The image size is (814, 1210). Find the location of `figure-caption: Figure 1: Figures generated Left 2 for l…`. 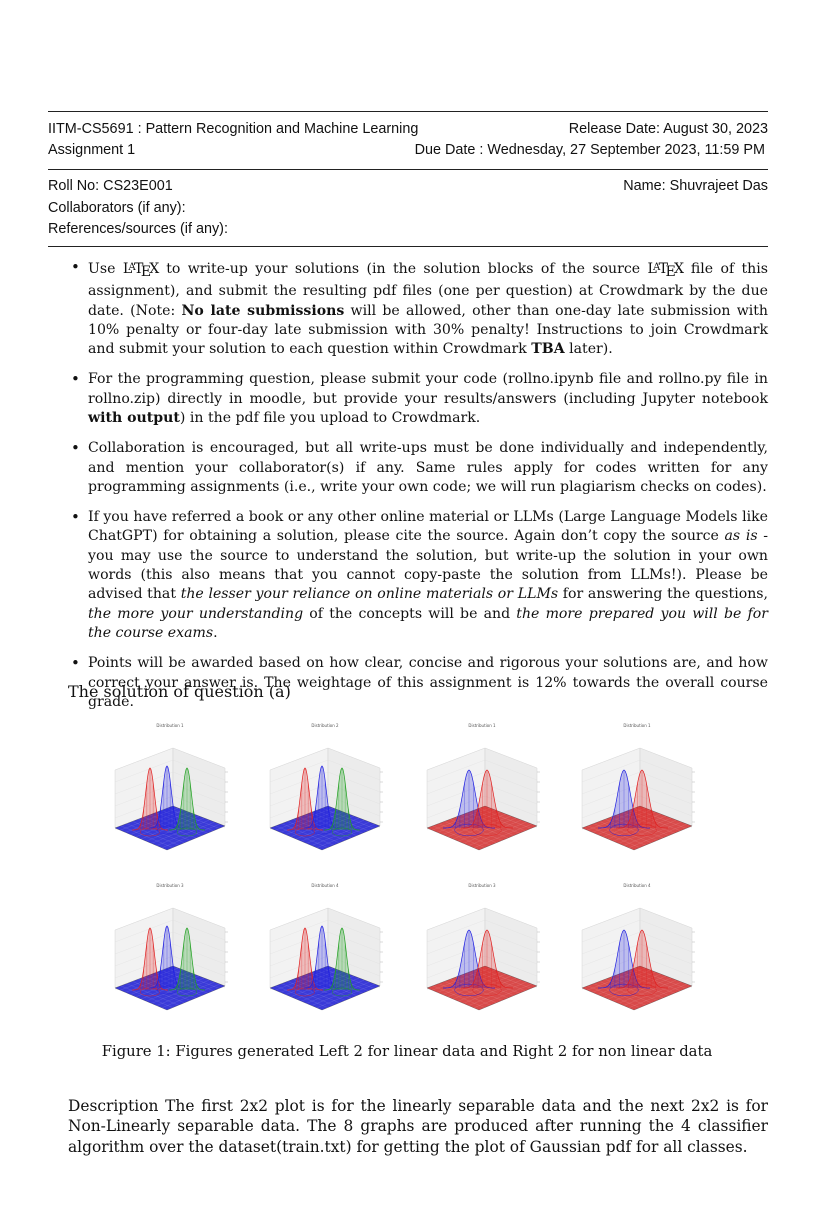

figure-caption: Figure 1: Figures generated Left 2 for l… is located at coordinates (407, 1051).